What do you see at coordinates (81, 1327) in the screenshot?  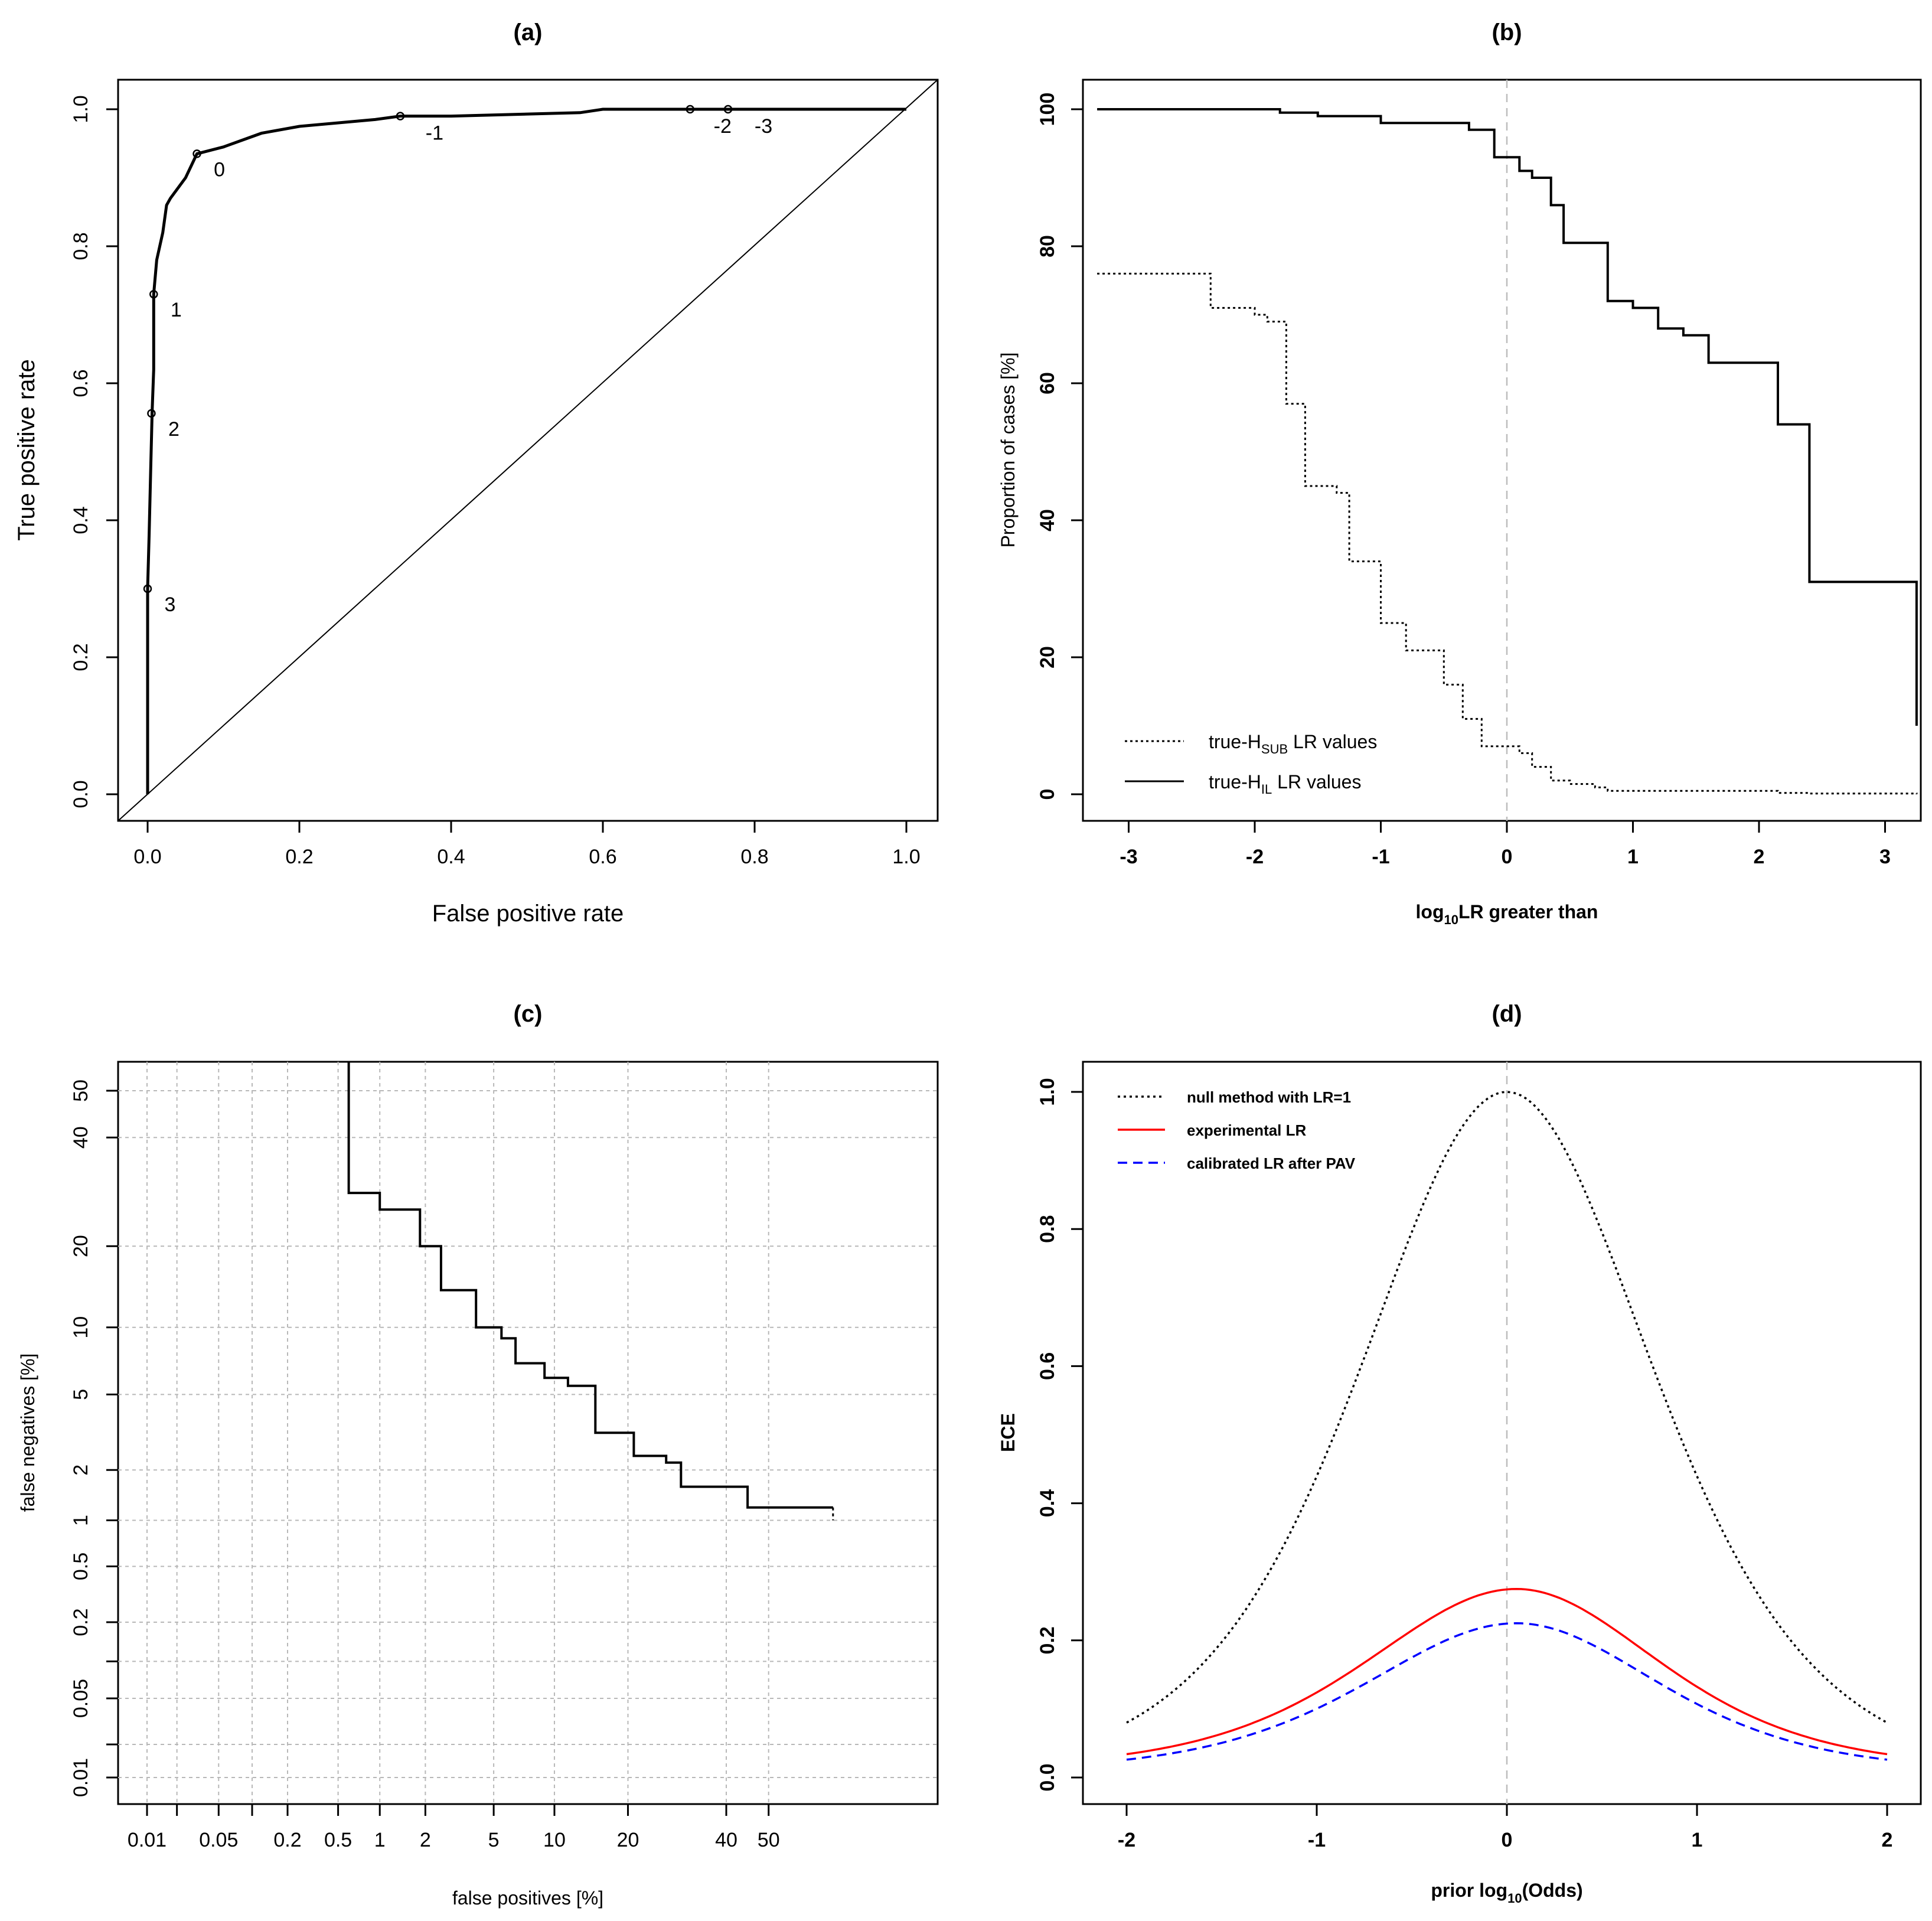 I see `y-tick-label: 10` at bounding box center [81, 1327].